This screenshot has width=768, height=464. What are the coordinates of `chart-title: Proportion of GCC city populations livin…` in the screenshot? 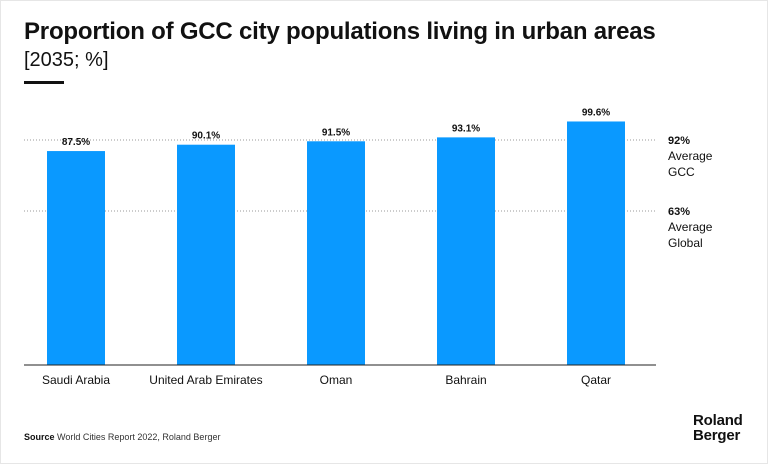 It's located at (340, 31).